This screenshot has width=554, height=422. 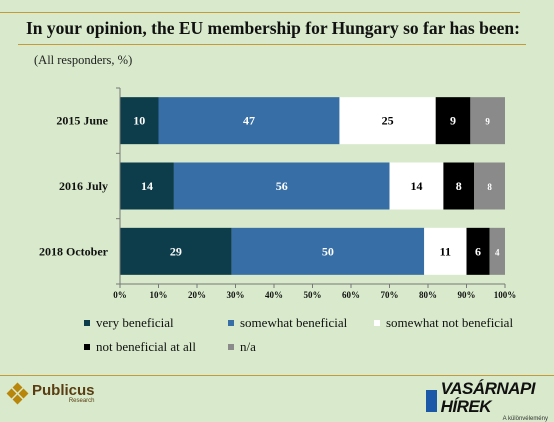 I want to click on data-label: 56, so click(x=282, y=186).